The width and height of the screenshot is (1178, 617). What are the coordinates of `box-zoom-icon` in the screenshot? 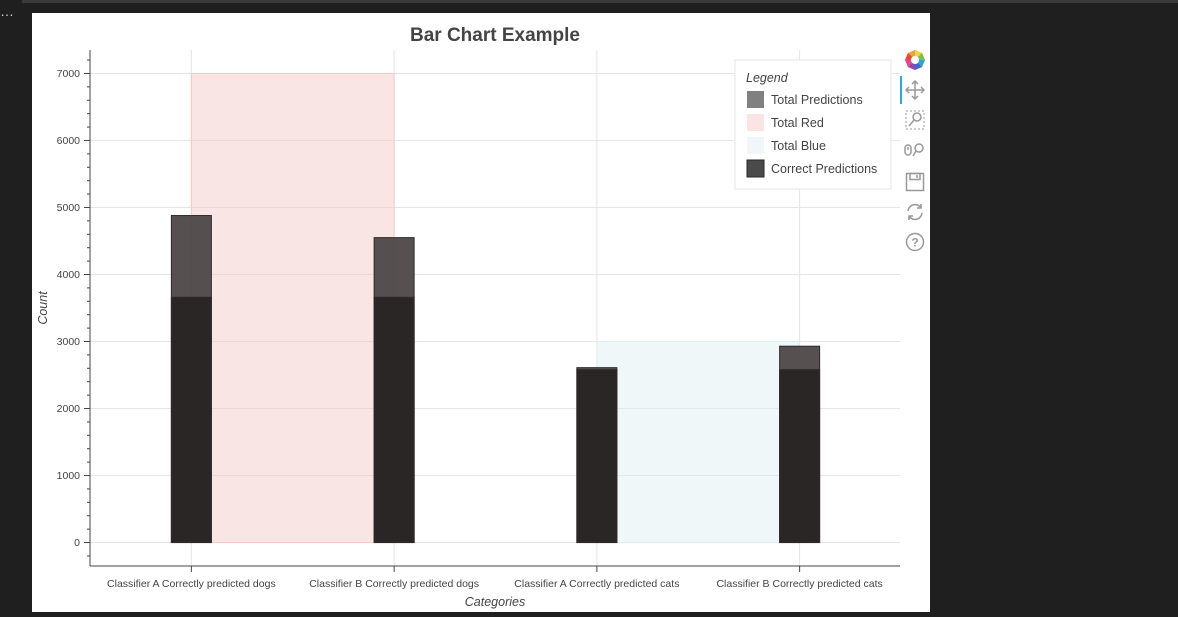 It's located at (915, 120).